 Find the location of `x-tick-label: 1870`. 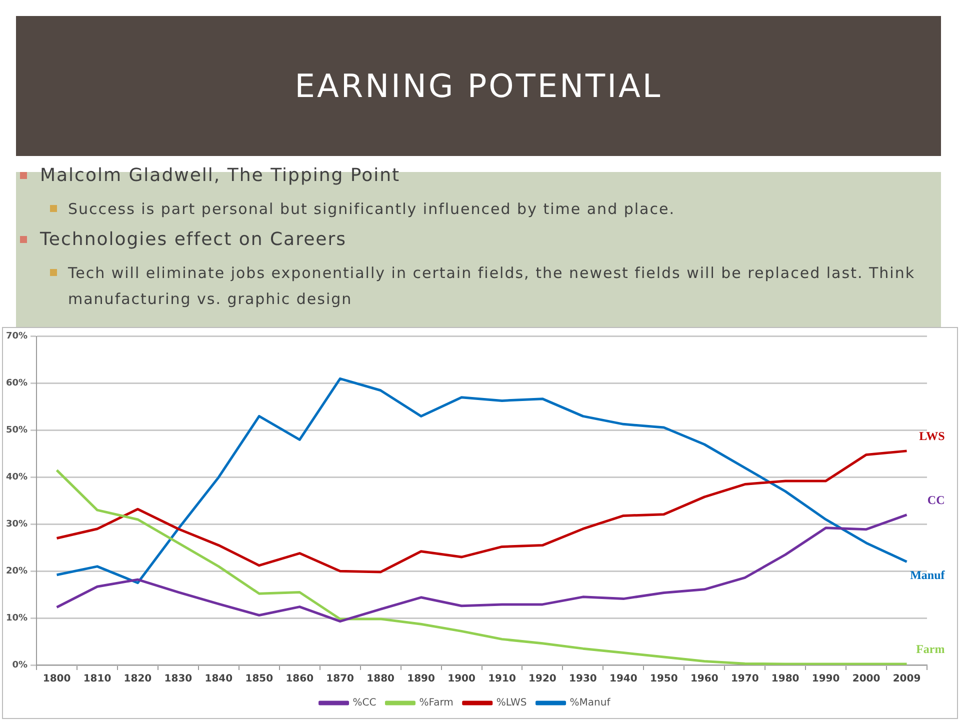

x-tick-label: 1870 is located at coordinates (340, 679).